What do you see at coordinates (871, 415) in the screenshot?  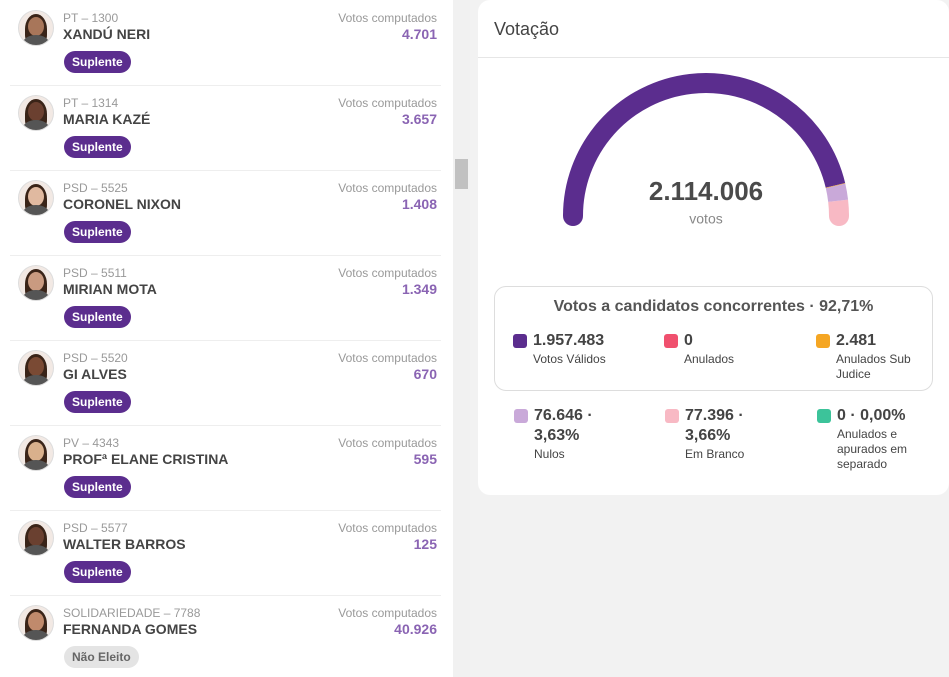 I see `stat-value: 0 · 0,00%` at bounding box center [871, 415].